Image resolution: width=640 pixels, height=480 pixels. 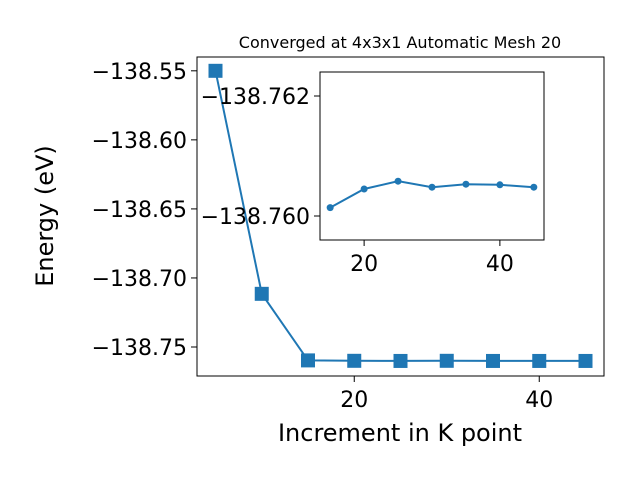 I want to click on inset-plot-frame, so click(x=432, y=156).